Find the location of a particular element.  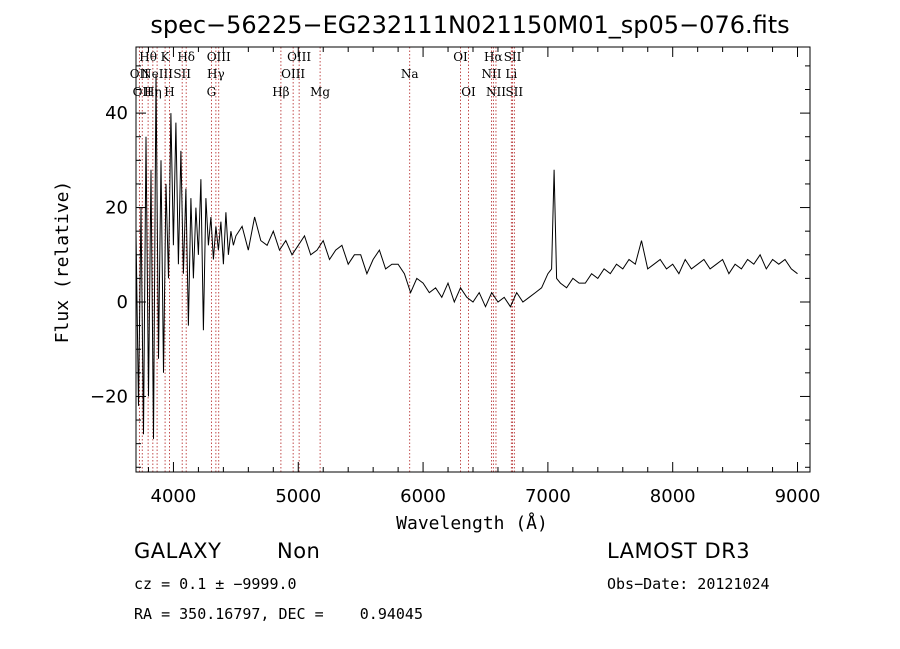

y-axis-label: Flux (relative) is located at coordinates (62, 262).